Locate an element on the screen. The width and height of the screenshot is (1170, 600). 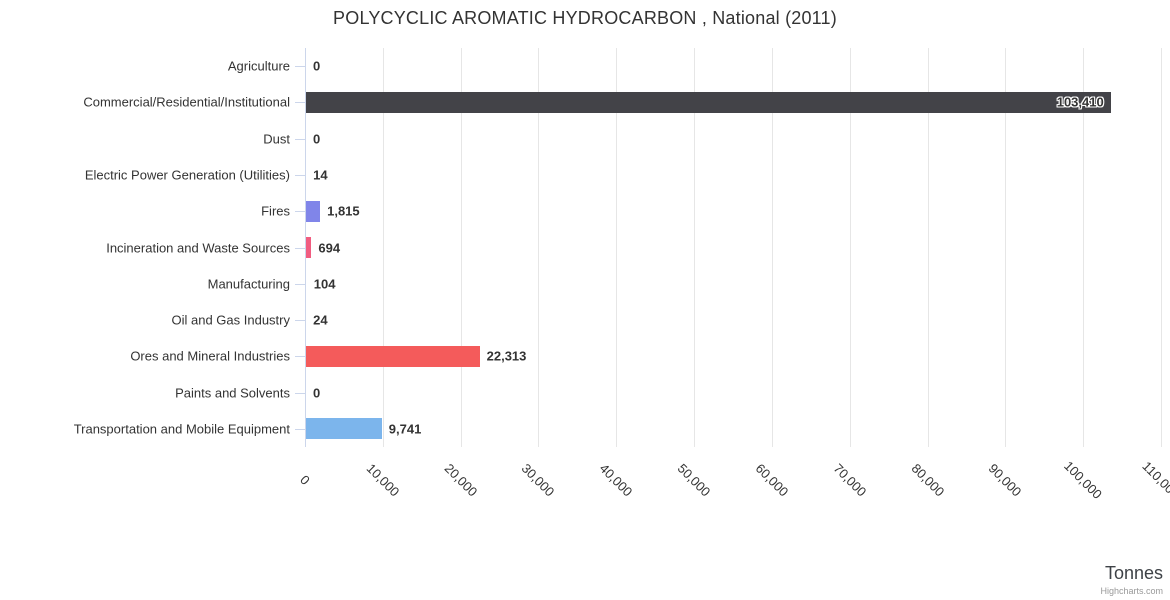
x-axis-tick-label: 40,000 is located at coordinates (616, 480).